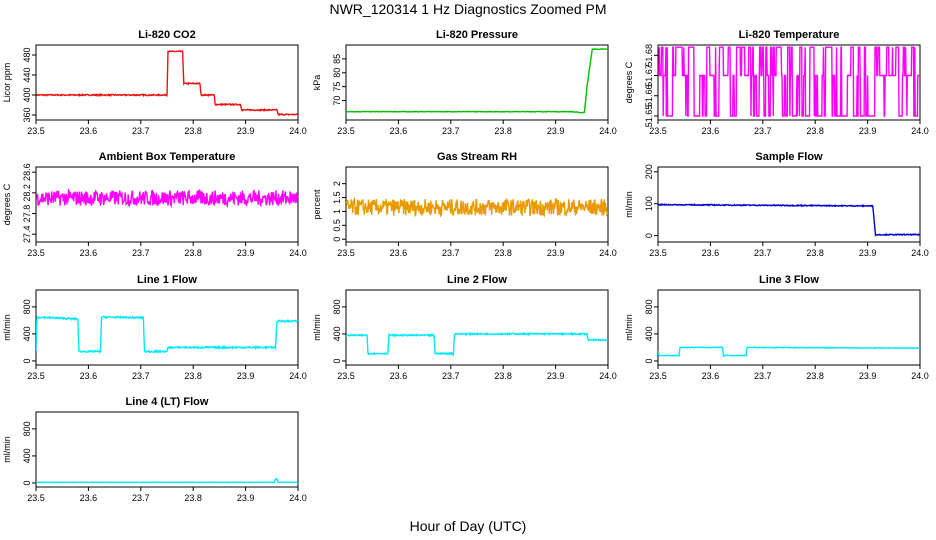 The image size is (936, 540). I want to click on y-tick-label: 1, so click(337, 211).